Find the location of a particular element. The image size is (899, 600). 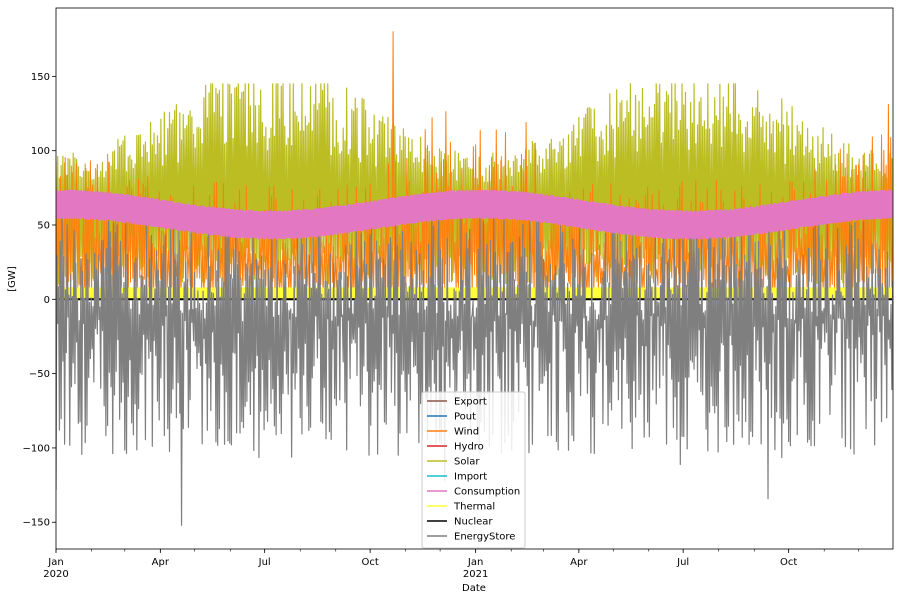

x-tick-sublabel: 2021 is located at coordinates (475, 574).